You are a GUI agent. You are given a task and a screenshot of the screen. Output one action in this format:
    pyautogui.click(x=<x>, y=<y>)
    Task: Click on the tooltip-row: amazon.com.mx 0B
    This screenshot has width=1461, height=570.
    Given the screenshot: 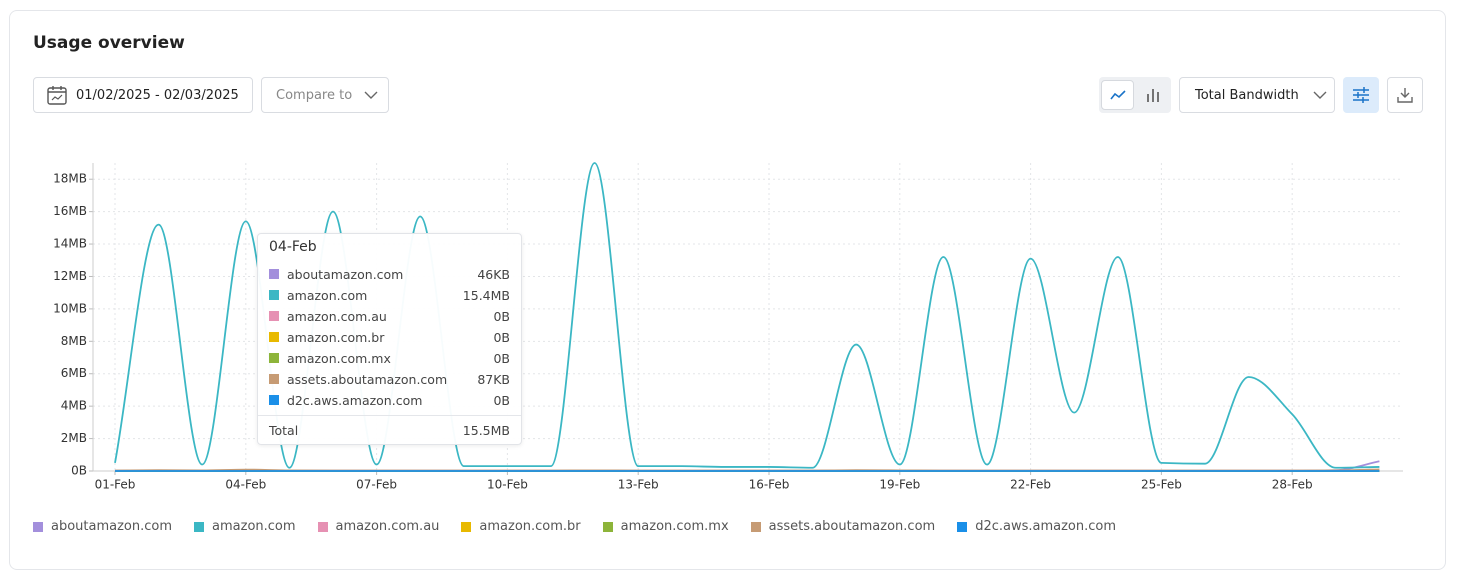 What is the action you would take?
    pyautogui.click(x=389, y=358)
    